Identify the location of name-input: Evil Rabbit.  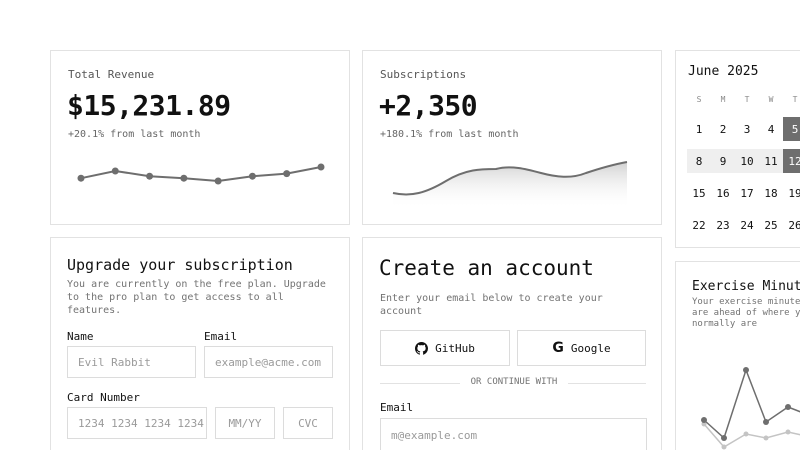
(131, 362).